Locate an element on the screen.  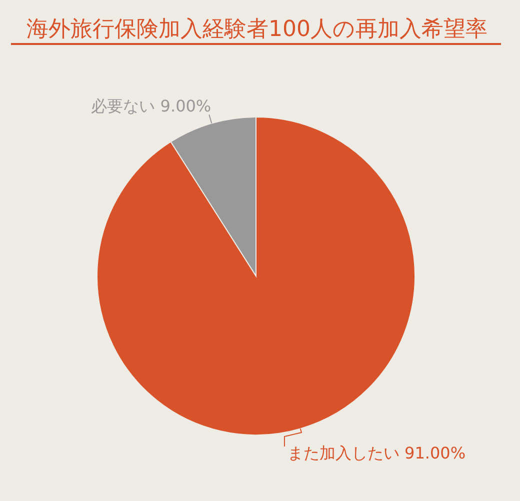
slice-label: 必要ない 9.00% is located at coordinates (151, 106).